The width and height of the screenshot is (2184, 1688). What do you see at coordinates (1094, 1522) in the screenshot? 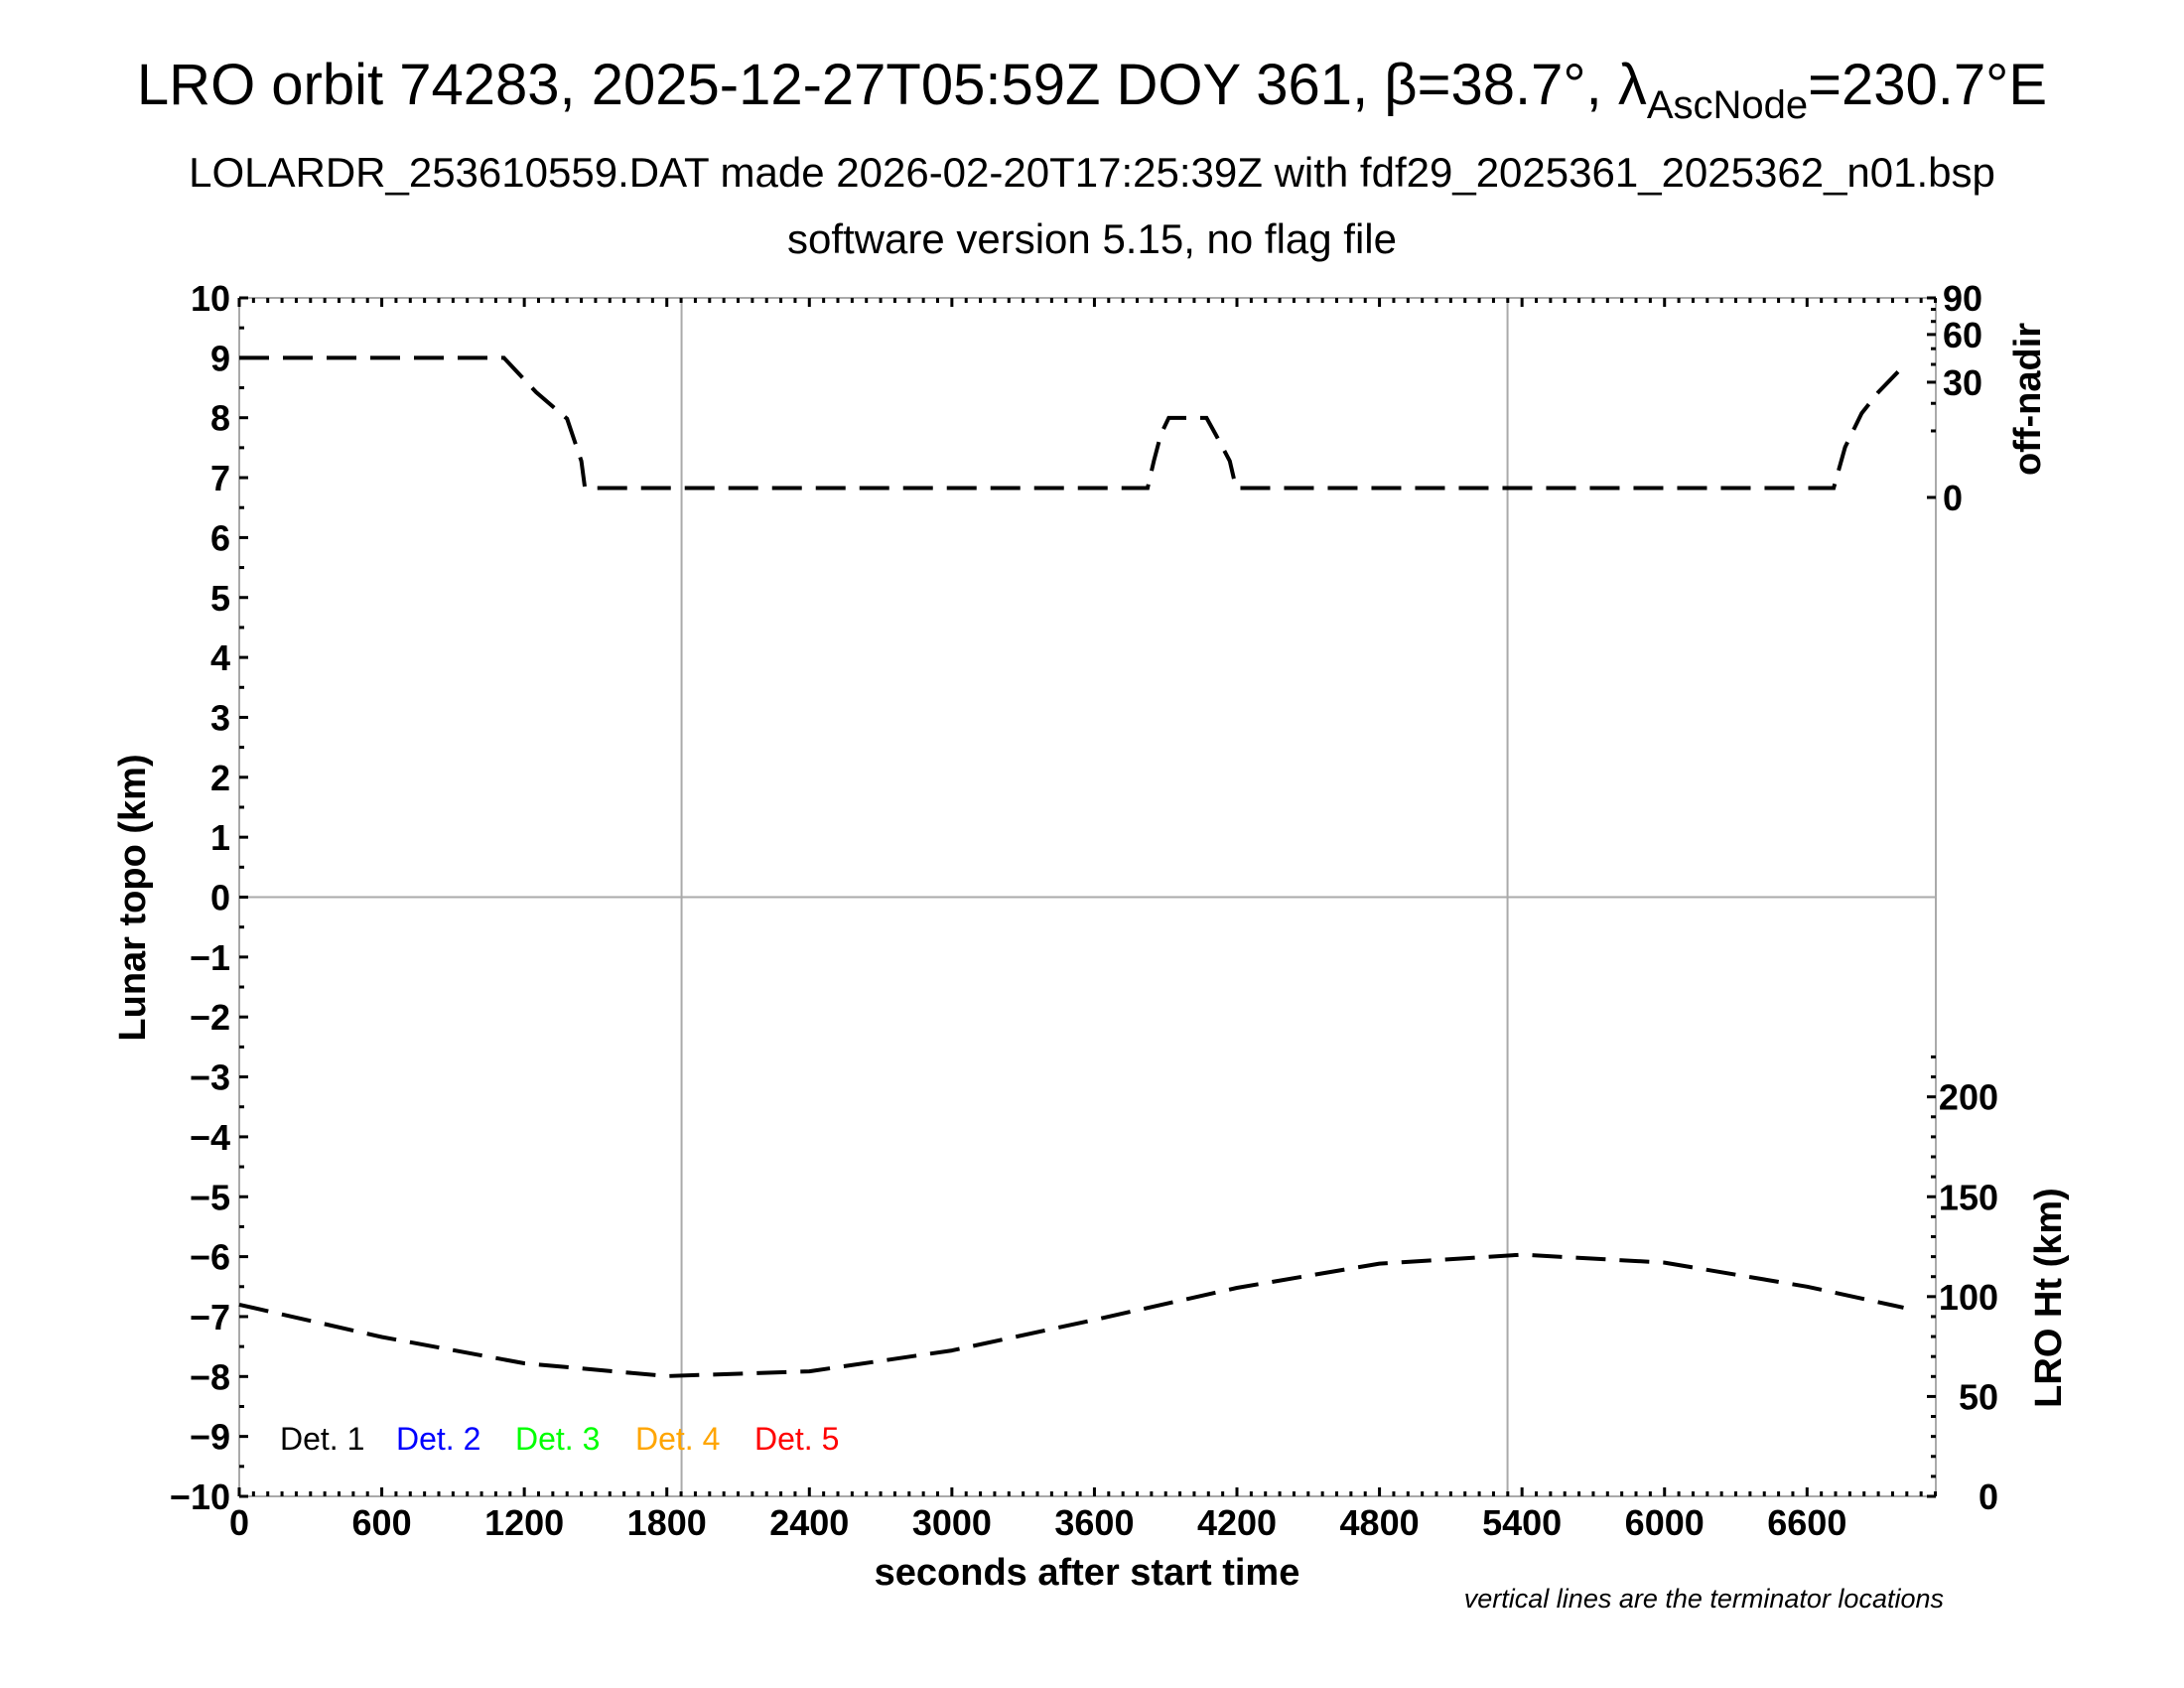
I see `x-tick-label: 3600` at bounding box center [1094, 1522].